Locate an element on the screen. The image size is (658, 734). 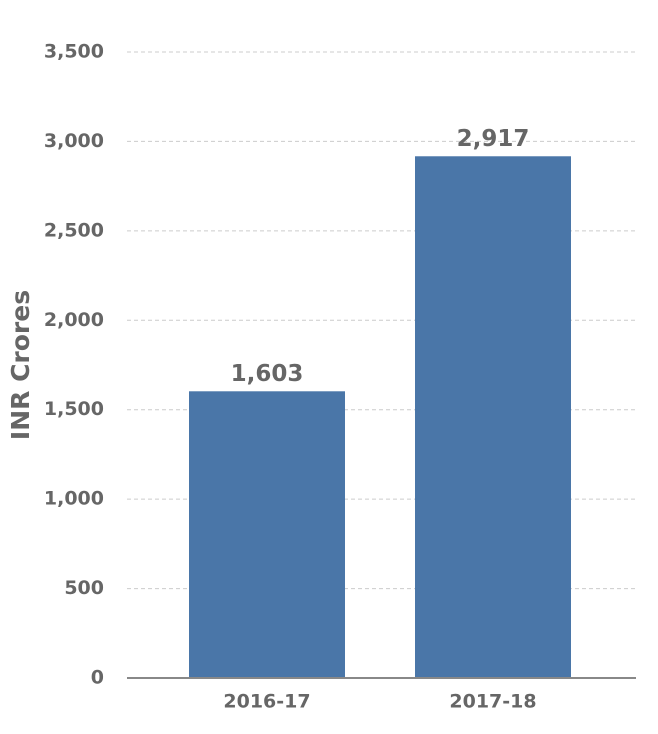
value-label: 1,603 is located at coordinates (267, 374).